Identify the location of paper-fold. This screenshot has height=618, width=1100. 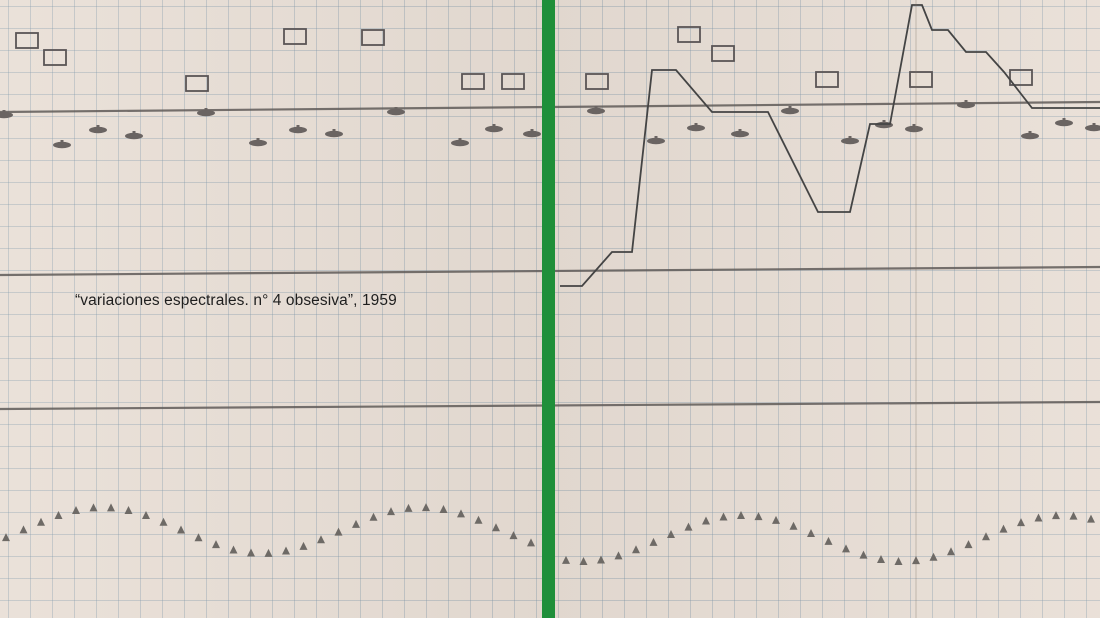
(916, 309).